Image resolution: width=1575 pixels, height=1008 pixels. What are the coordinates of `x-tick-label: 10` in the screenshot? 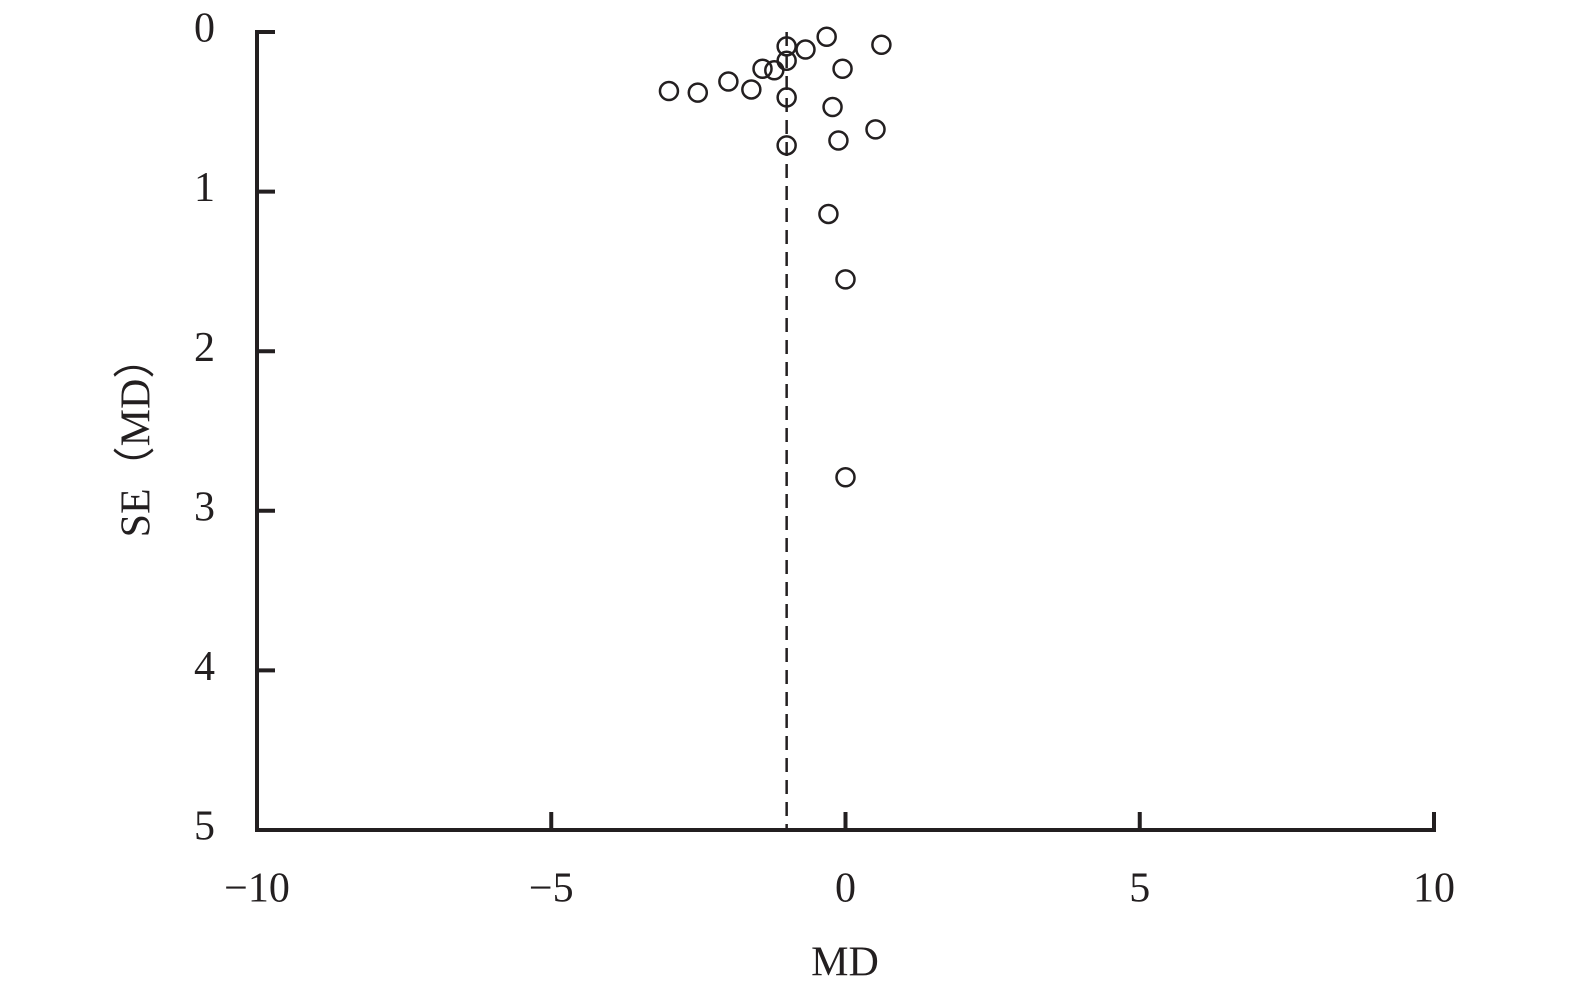 It's located at (1434, 889).